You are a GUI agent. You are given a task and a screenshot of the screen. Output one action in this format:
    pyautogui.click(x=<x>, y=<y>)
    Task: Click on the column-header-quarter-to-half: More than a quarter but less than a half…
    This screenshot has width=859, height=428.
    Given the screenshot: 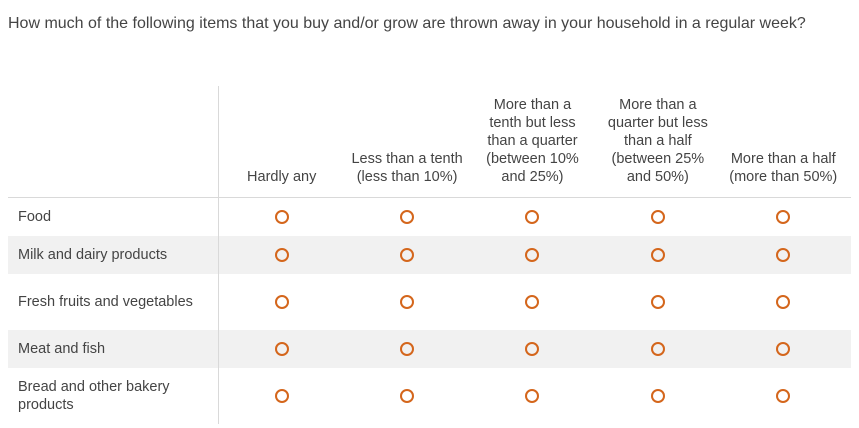 What is the action you would take?
    pyautogui.click(x=657, y=141)
    